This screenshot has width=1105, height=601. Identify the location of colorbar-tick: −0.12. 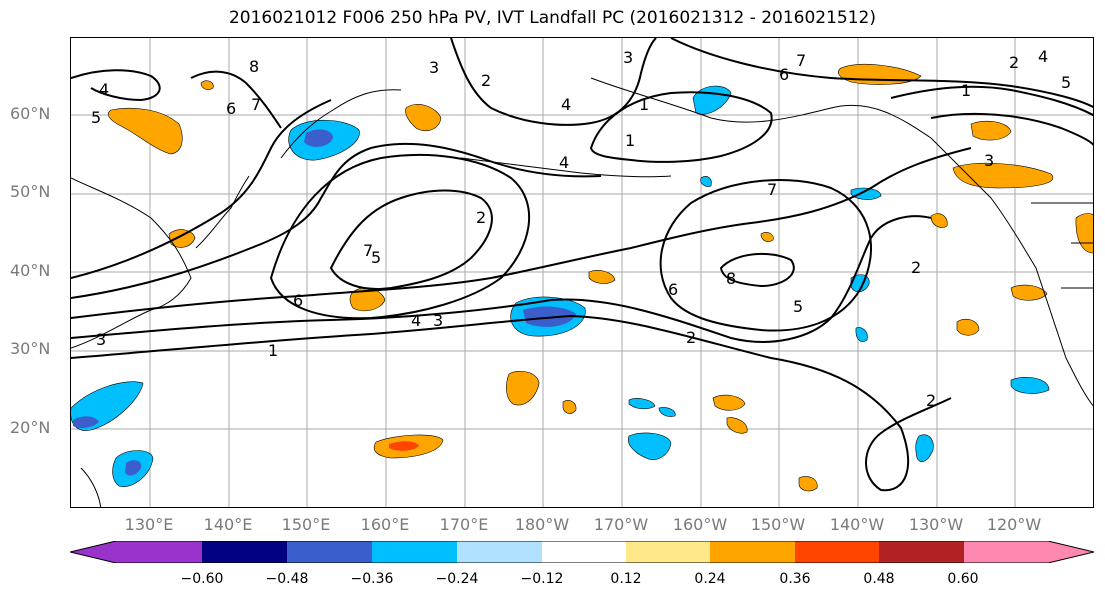
(542, 579).